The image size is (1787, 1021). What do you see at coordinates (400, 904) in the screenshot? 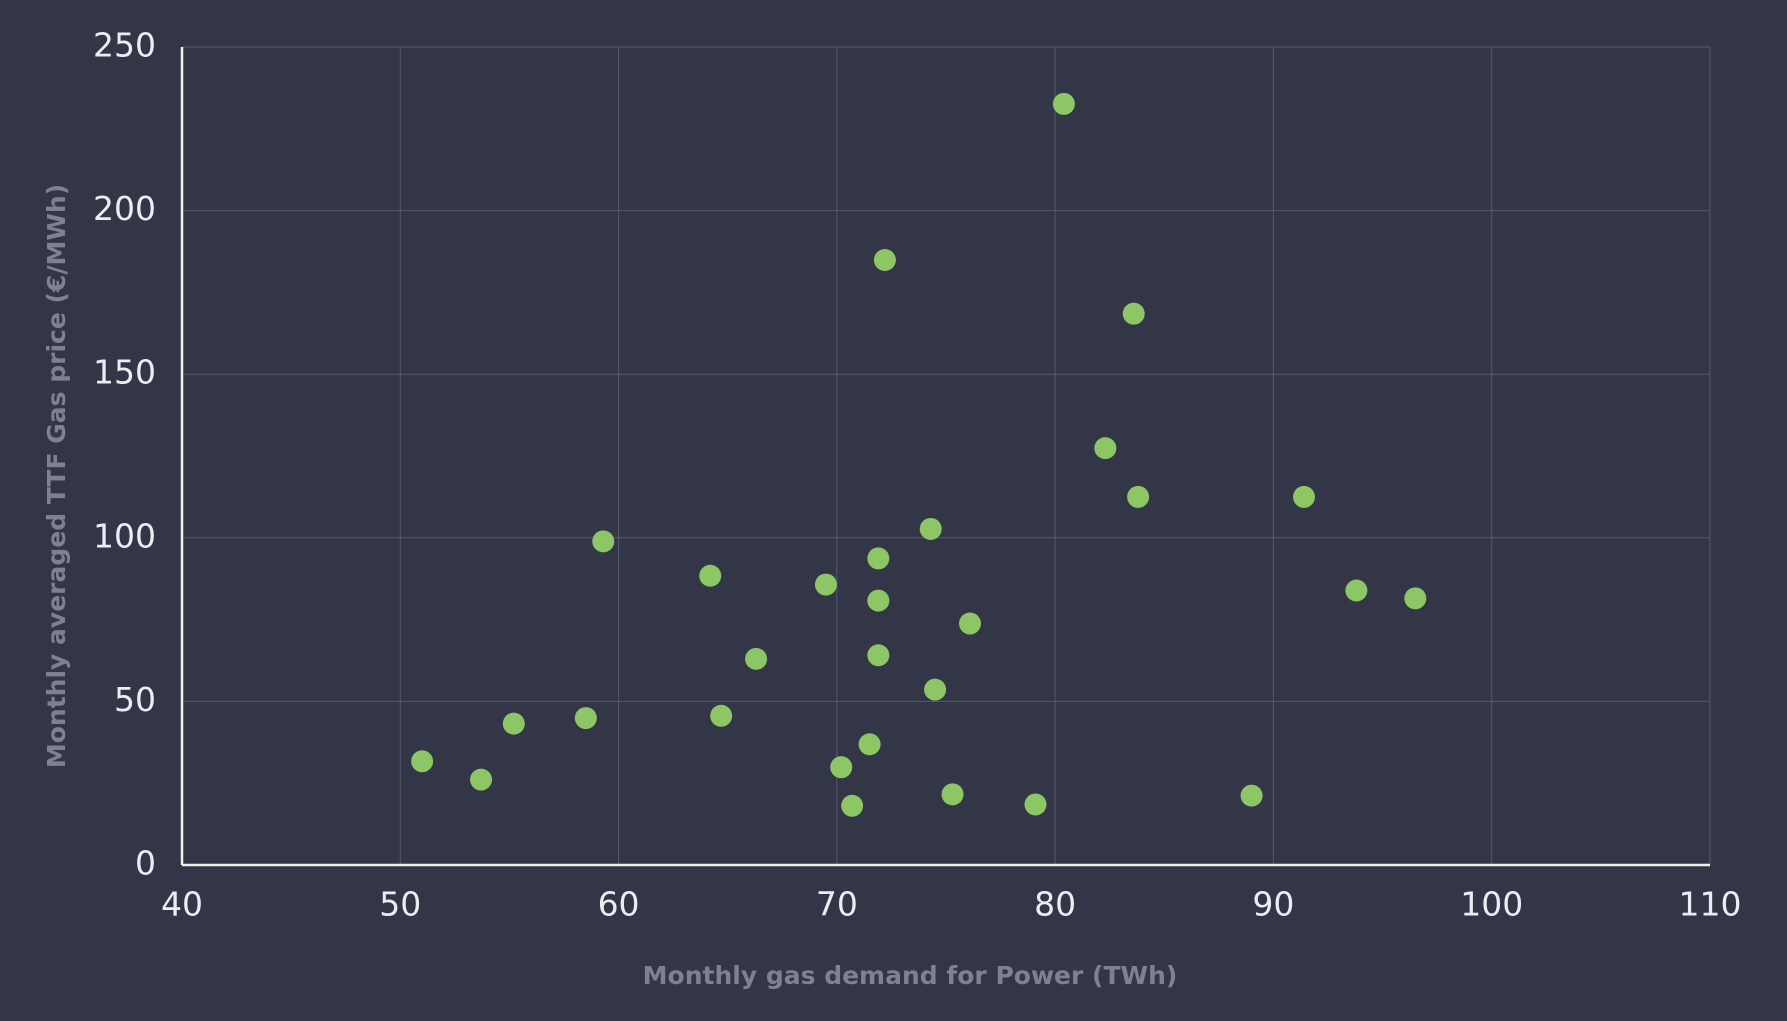
I see `x-tick-label: 50` at bounding box center [400, 904].